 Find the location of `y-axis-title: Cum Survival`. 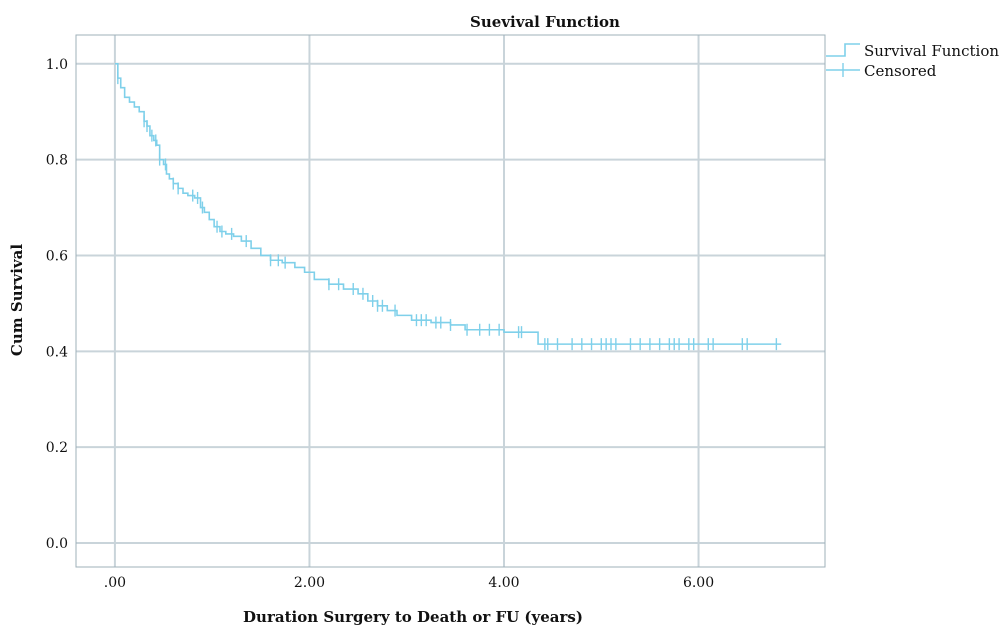

y-axis-title: Cum Survival is located at coordinates (17, 300).